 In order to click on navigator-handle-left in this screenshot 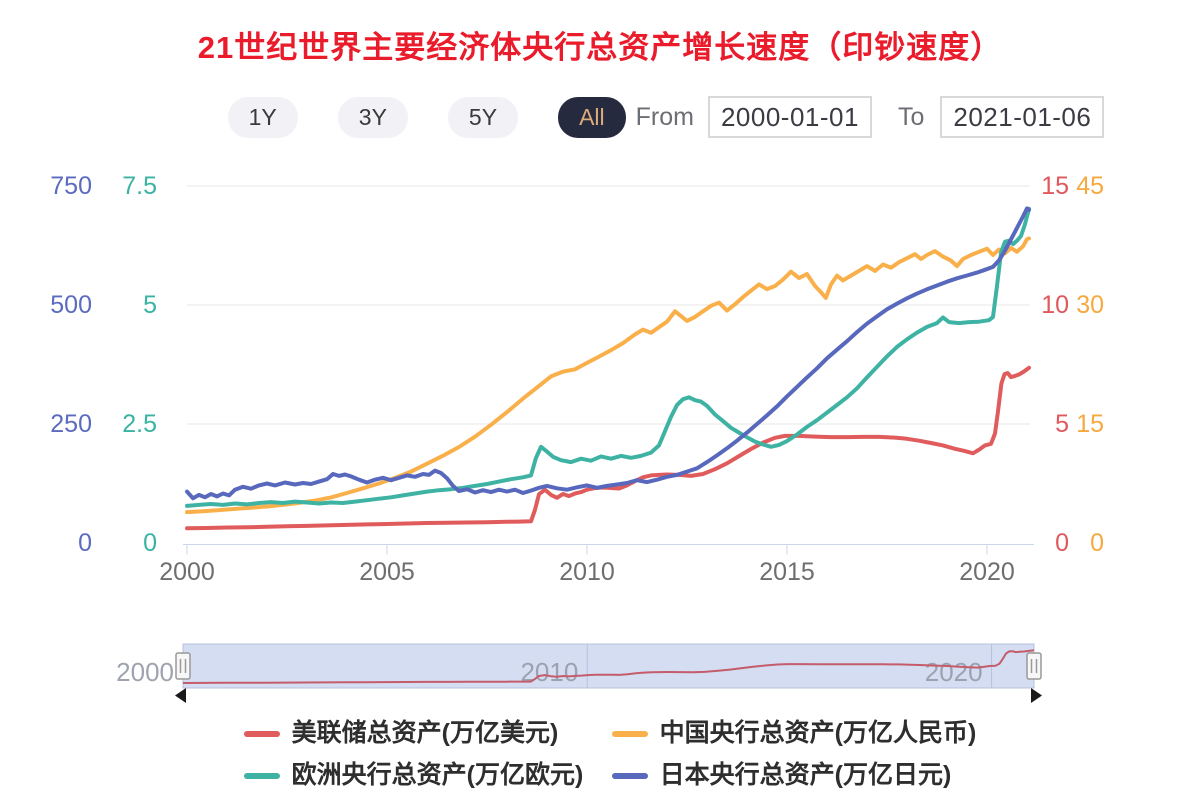, I will do `click(183, 666)`.